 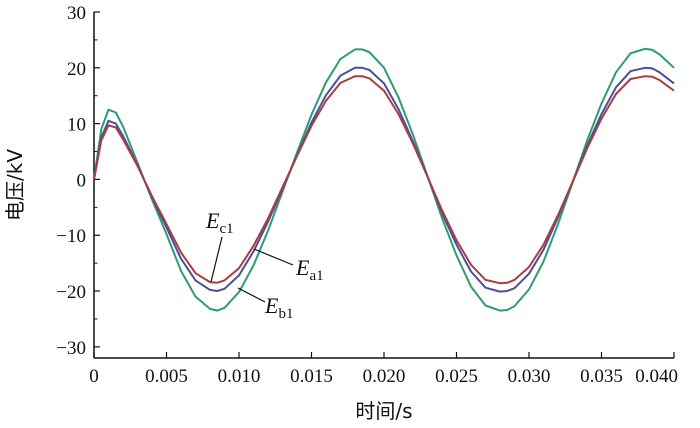 What do you see at coordinates (71, 236) in the screenshot?
I see `y-tick-label: −10` at bounding box center [71, 236].